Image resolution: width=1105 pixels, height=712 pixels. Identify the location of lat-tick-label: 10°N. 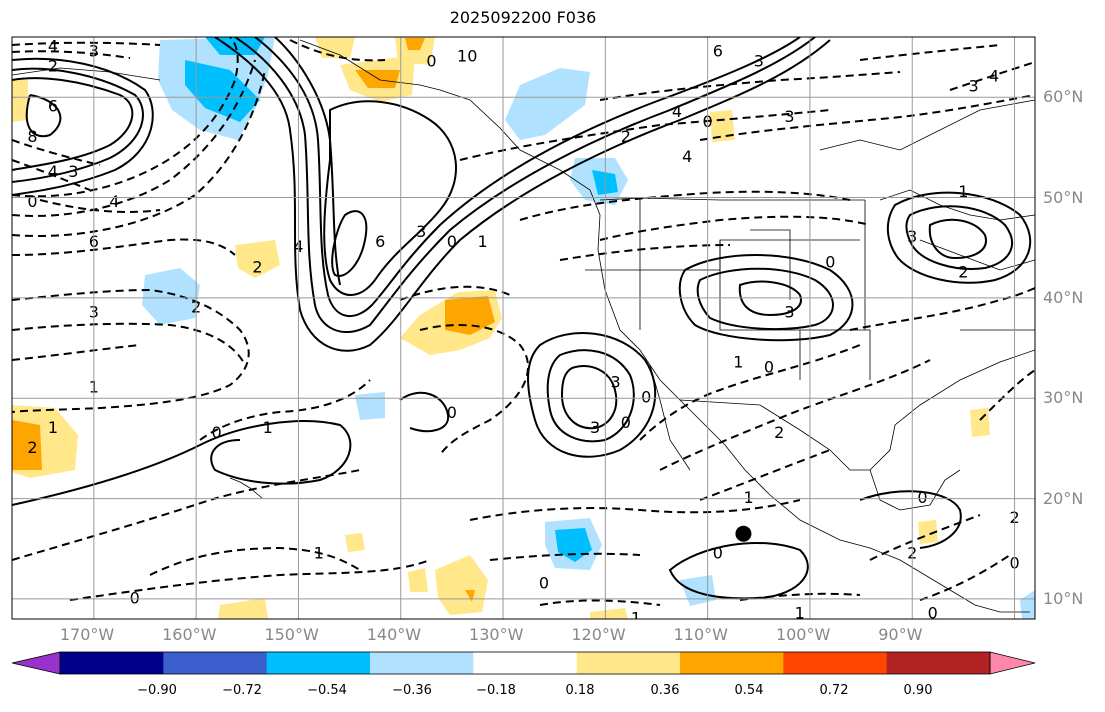
(1063, 598).